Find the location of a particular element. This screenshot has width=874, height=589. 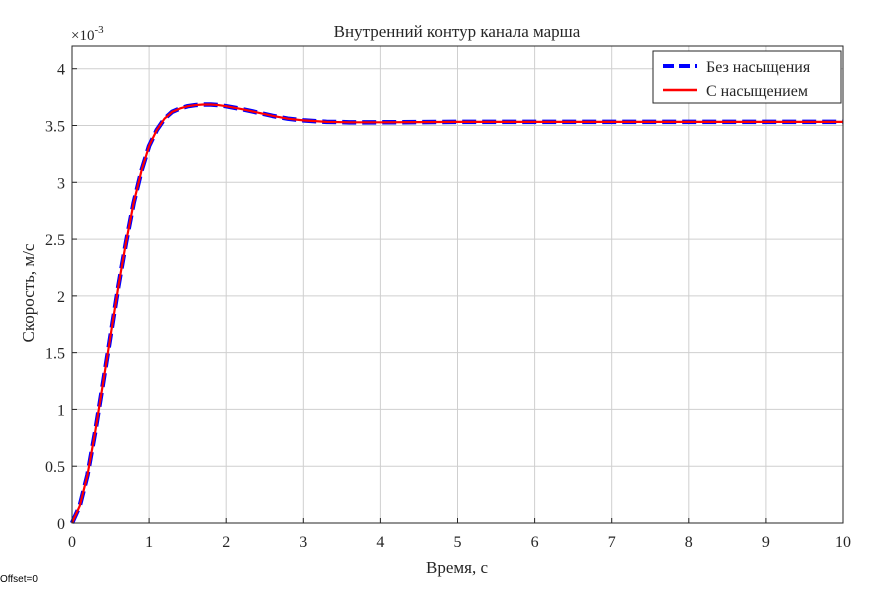

legend-label-with-saturation: С насыщением is located at coordinates (757, 91).